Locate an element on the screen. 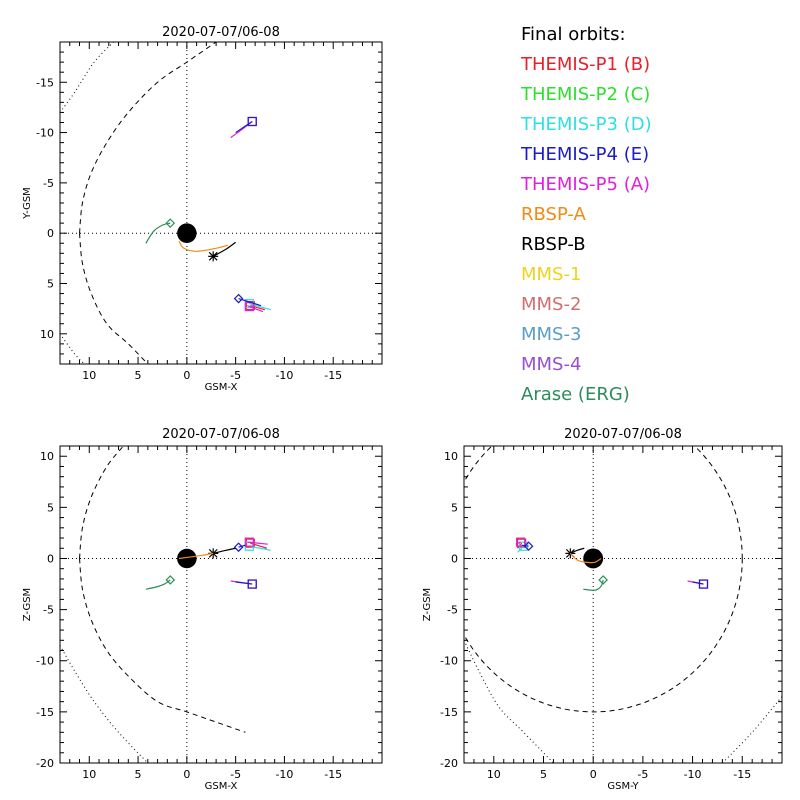 This screenshot has height=800, width=800. orbit-track-themis-p3-d is located at coordinates (260, 307).